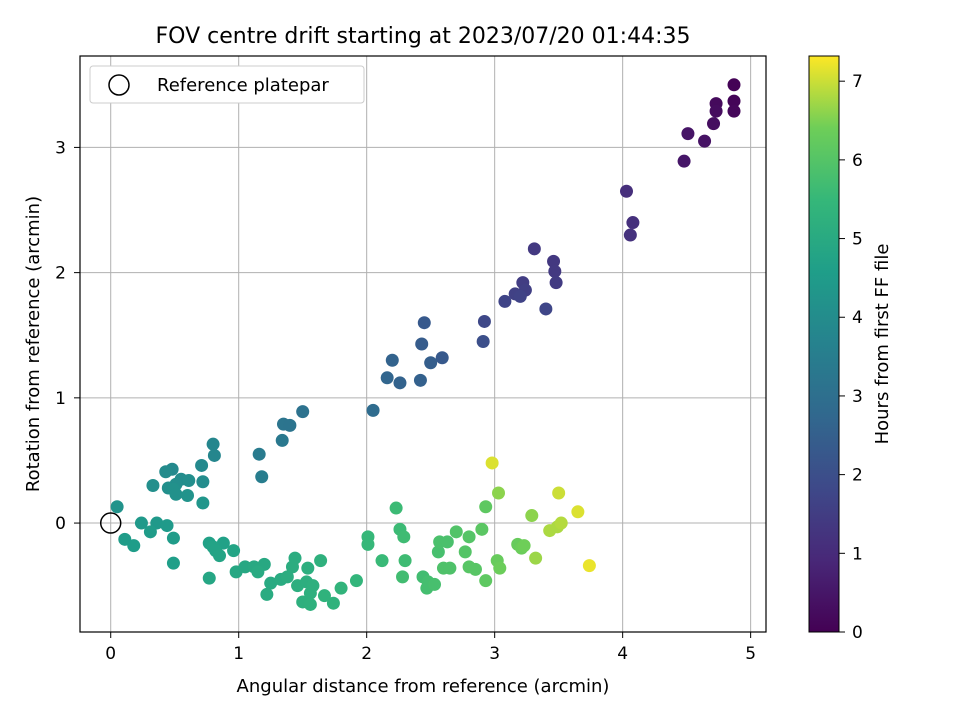  Describe the element at coordinates (33, 344) in the screenshot. I see `y-axis-label: Rotation from reference (arcmin)` at that location.